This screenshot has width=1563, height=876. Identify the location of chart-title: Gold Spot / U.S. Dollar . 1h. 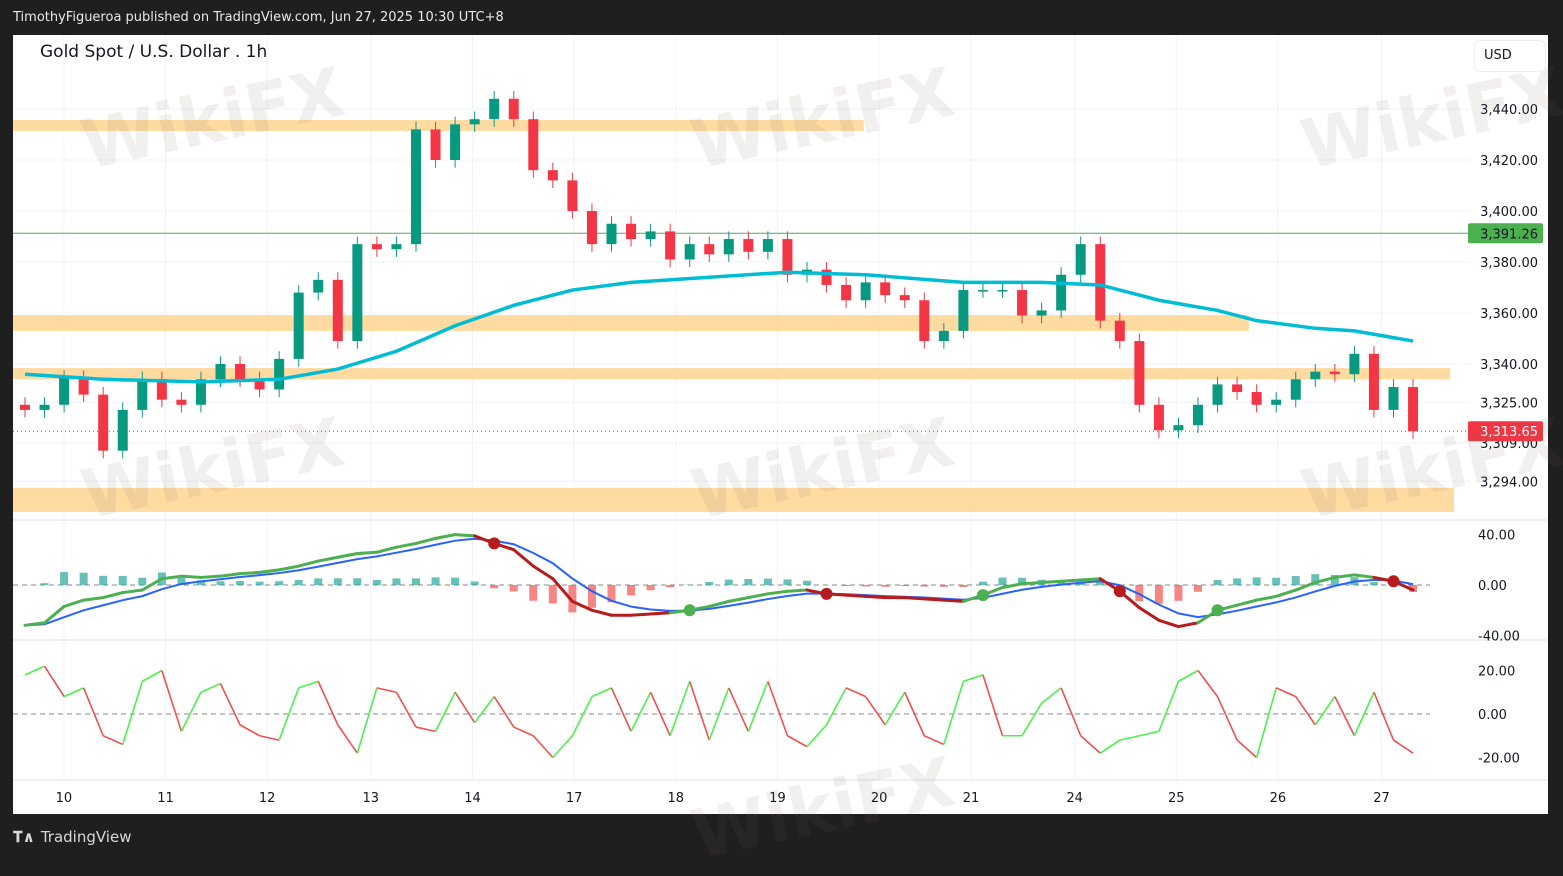
(153, 52).